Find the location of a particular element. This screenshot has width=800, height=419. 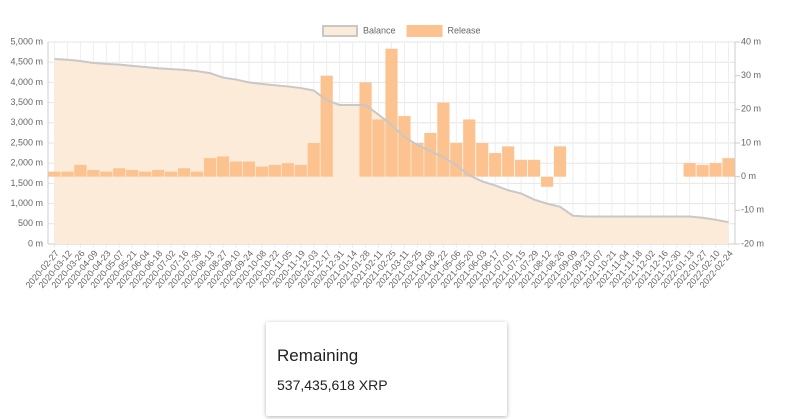

legend-label: Balance is located at coordinates (379, 30).